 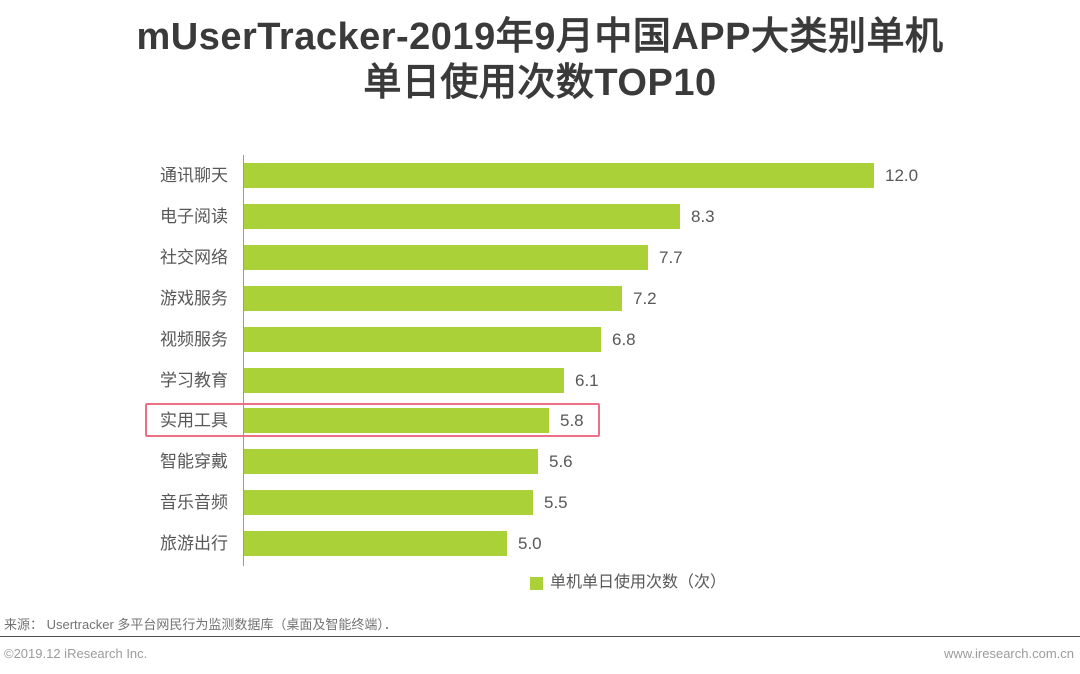 I want to click on bar-row: 视频服务 6.8, so click(x=540, y=339).